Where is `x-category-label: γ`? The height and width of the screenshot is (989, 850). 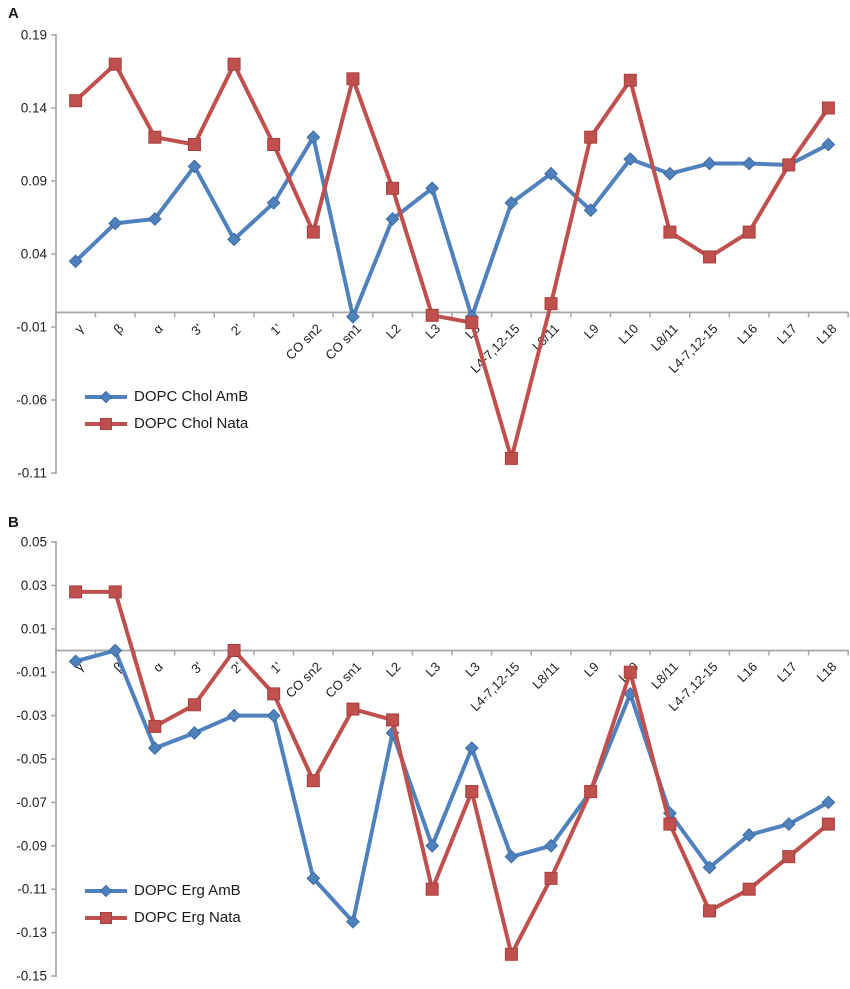 x-category-label: γ is located at coordinates (80, 329).